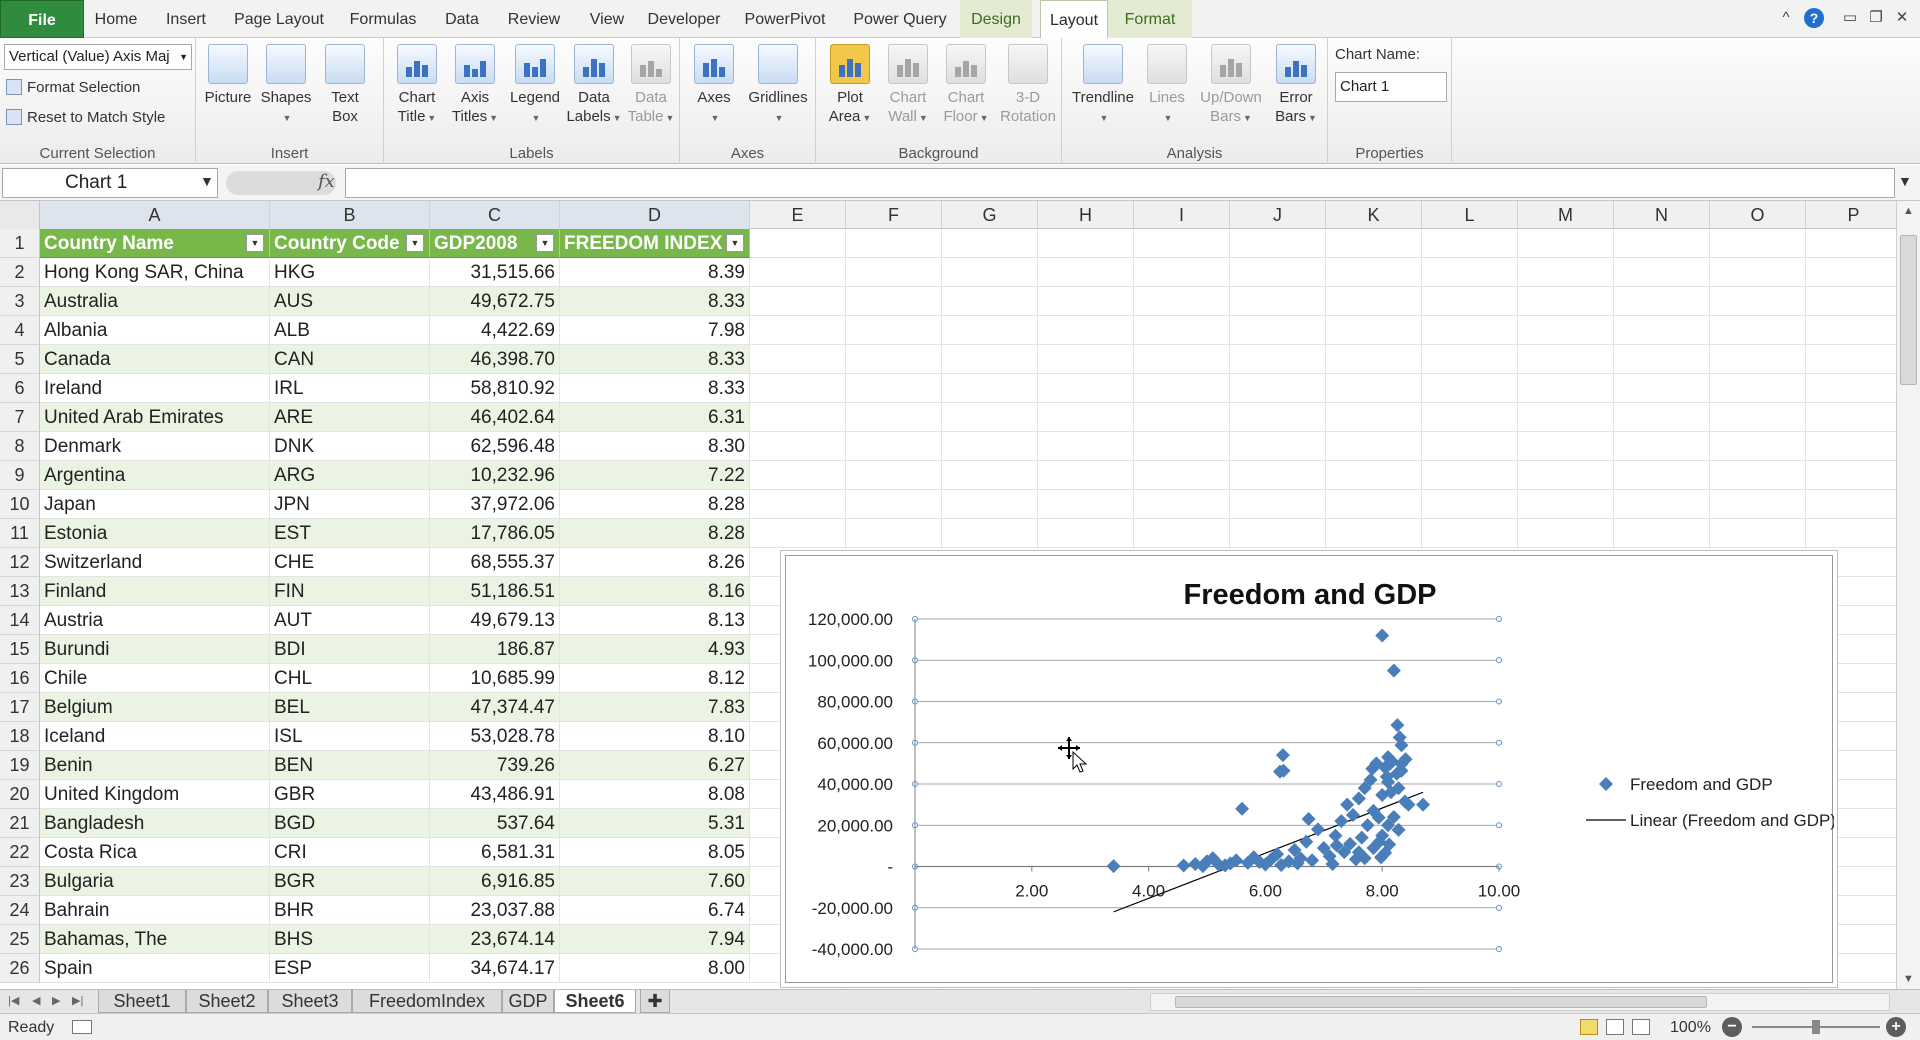  What do you see at coordinates (1851, 215) in the screenshot?
I see `column-header-p: P` at bounding box center [1851, 215].